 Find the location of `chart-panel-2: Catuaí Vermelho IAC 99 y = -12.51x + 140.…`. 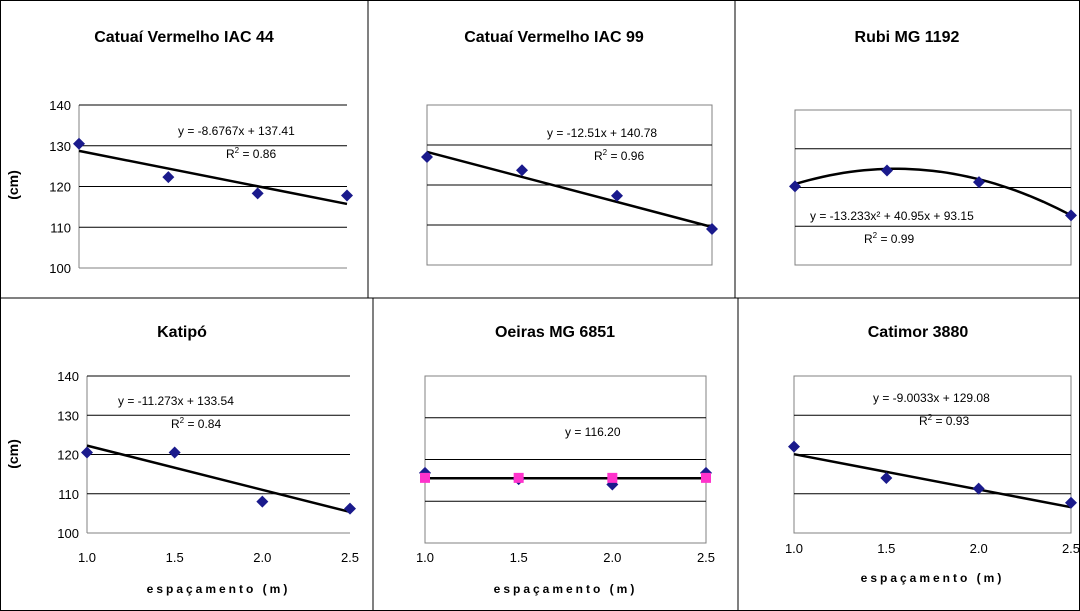

chart-panel-2: Catuaí Vermelho IAC 99 y = -12.51x + 140.… is located at coordinates (569, 147).